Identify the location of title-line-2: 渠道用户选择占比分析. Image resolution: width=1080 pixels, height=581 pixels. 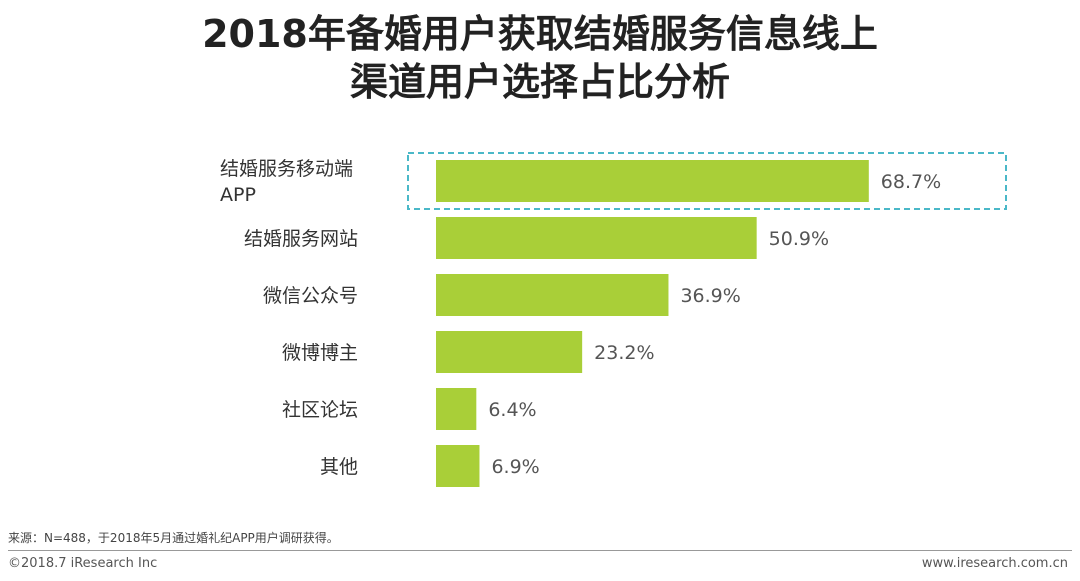
(539, 82).